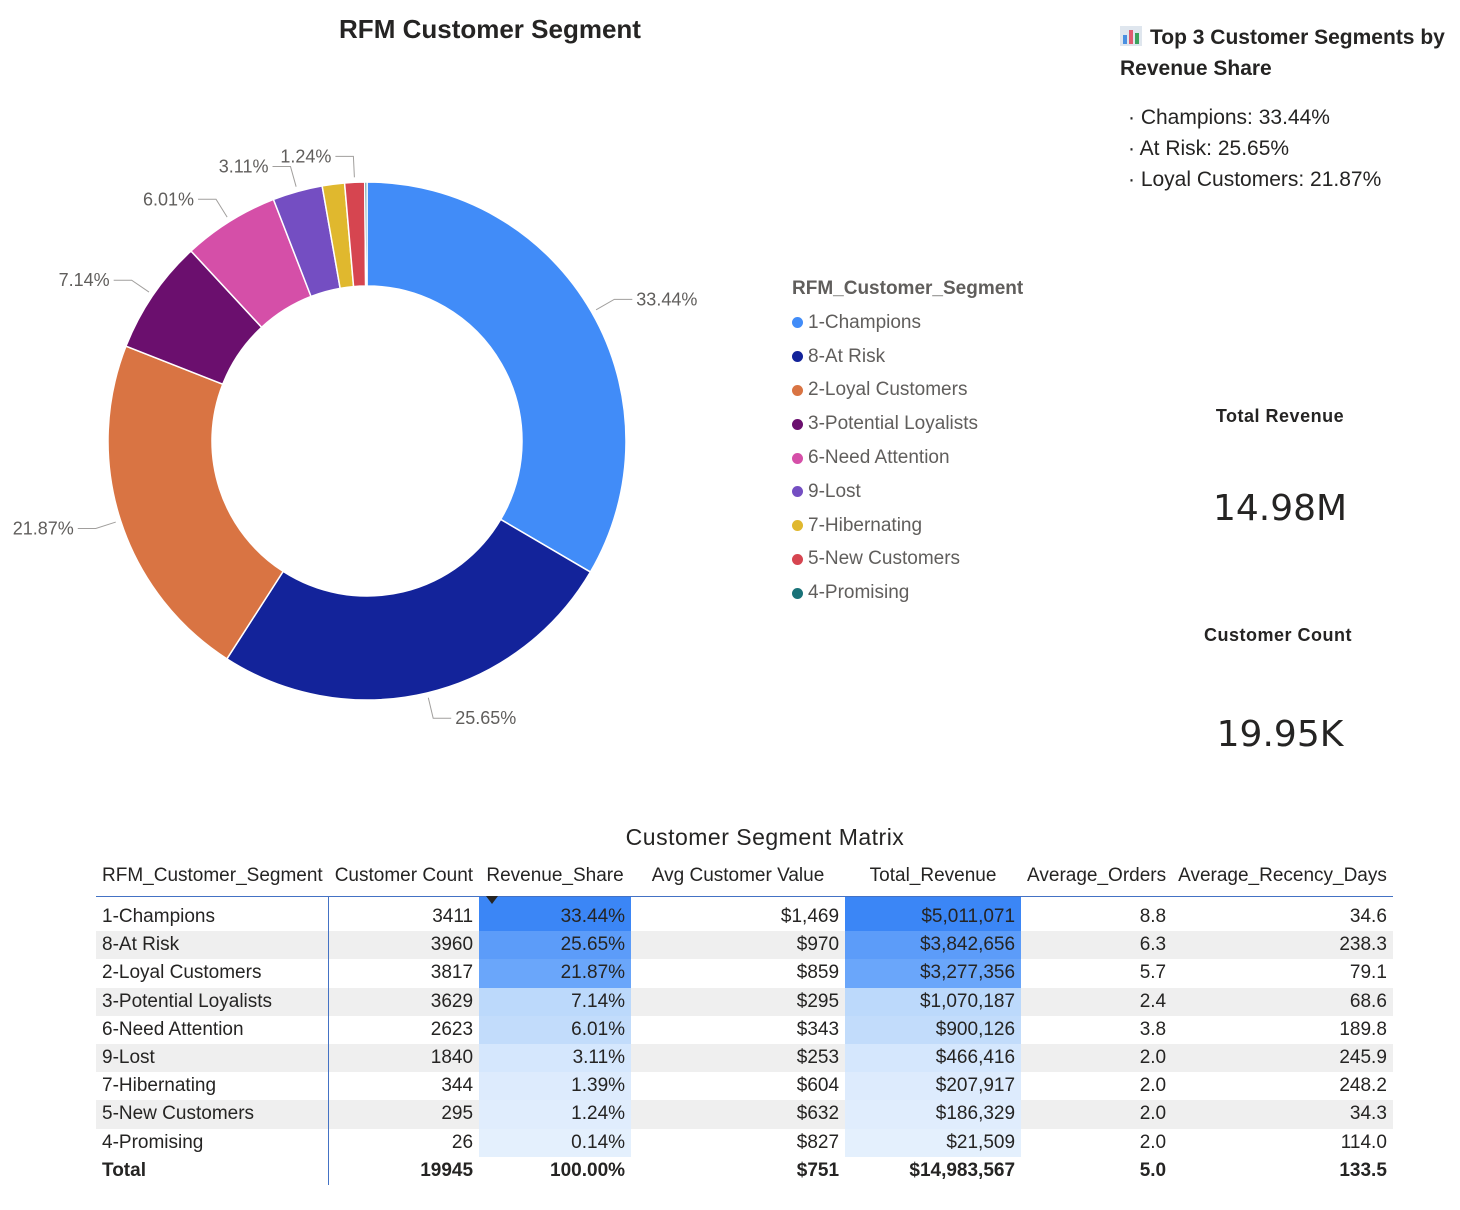 The width and height of the screenshot is (1460, 1210). What do you see at coordinates (1282, 1058) in the screenshot?
I see `table-cell: 245.9` at bounding box center [1282, 1058].